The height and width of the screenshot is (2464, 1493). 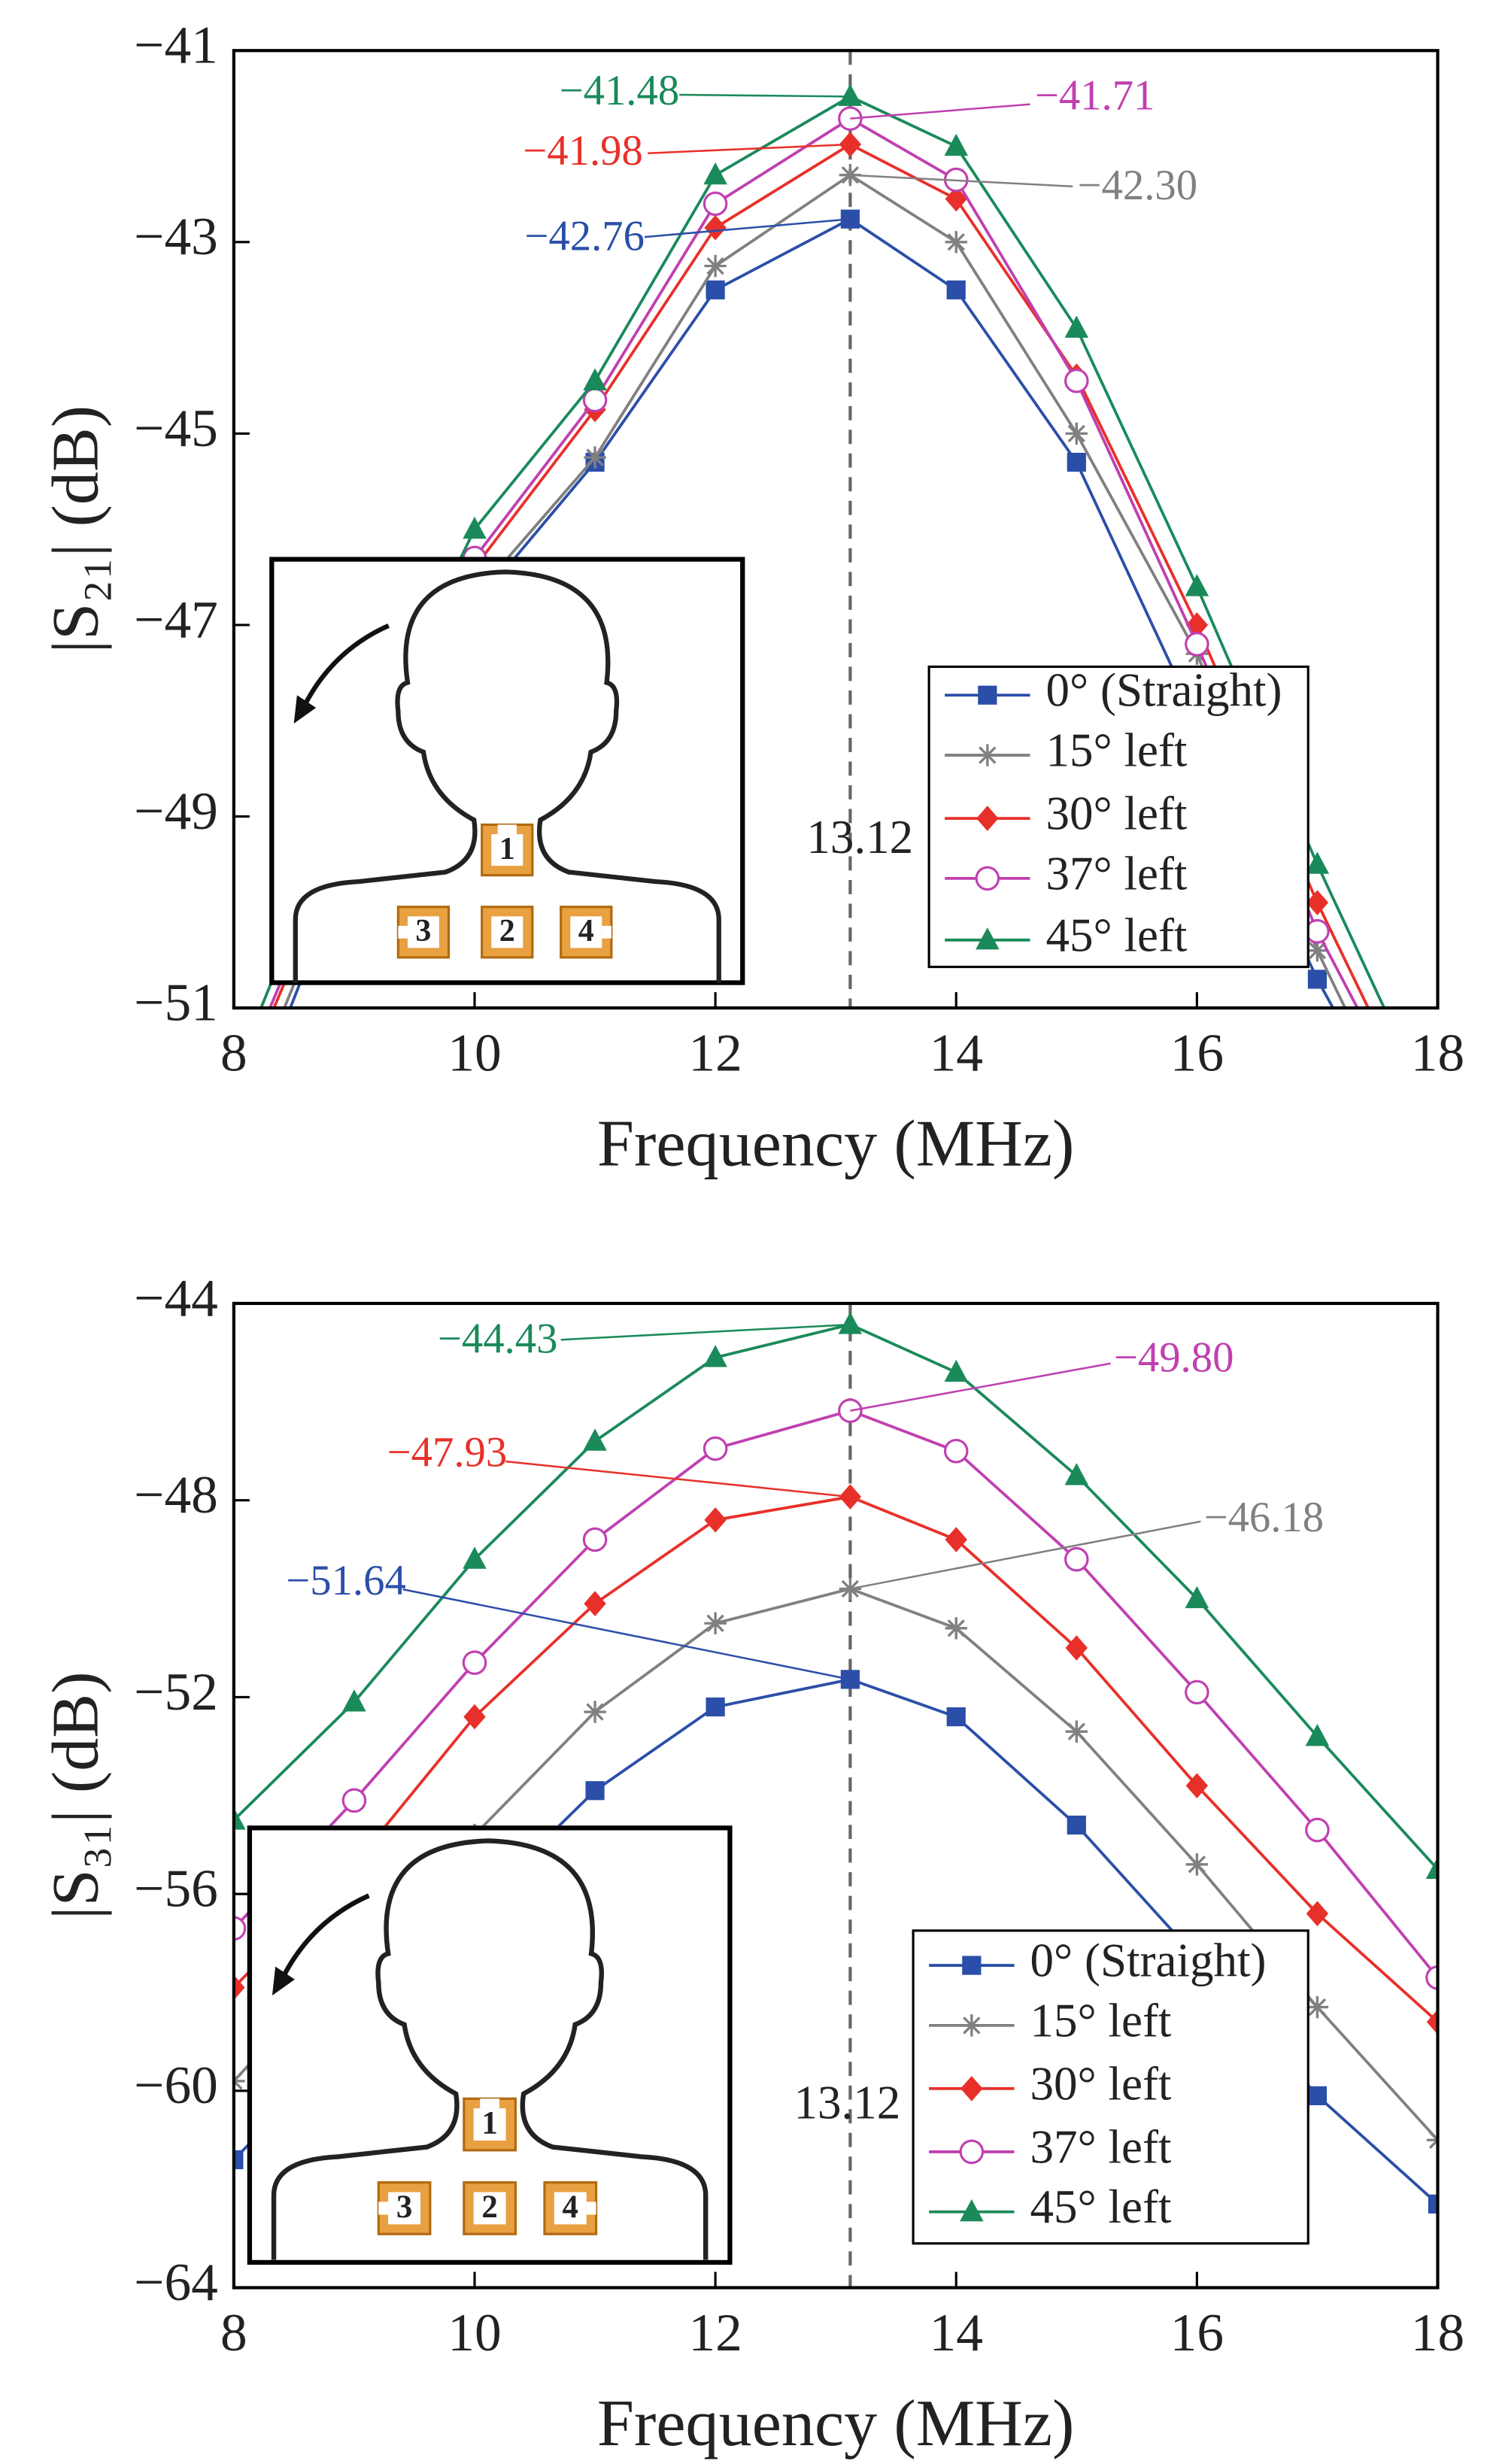 I want to click on y-tick-label: −52, so click(x=176, y=1692).